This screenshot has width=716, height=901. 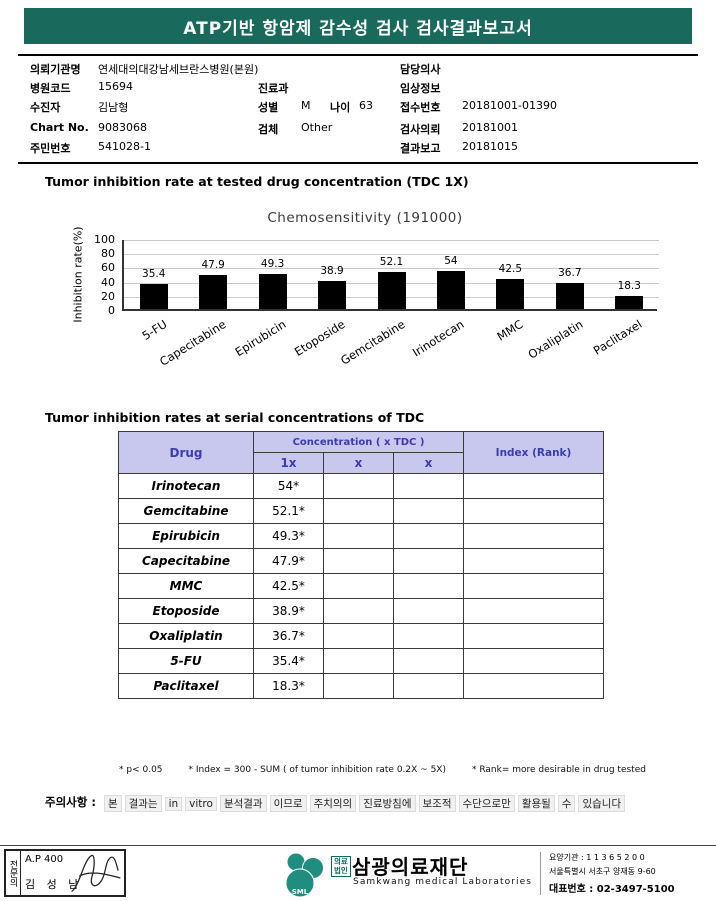 I want to click on samkwang-logo-icon: SML, so click(x=304, y=875).